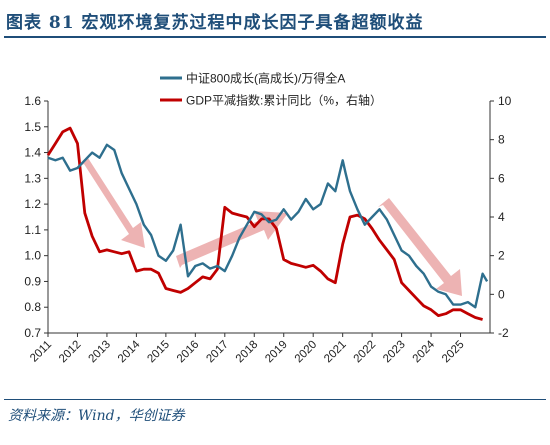  Describe the element at coordinates (453, 352) in the screenshot. I see `x-tick-label: 2025` at that location.